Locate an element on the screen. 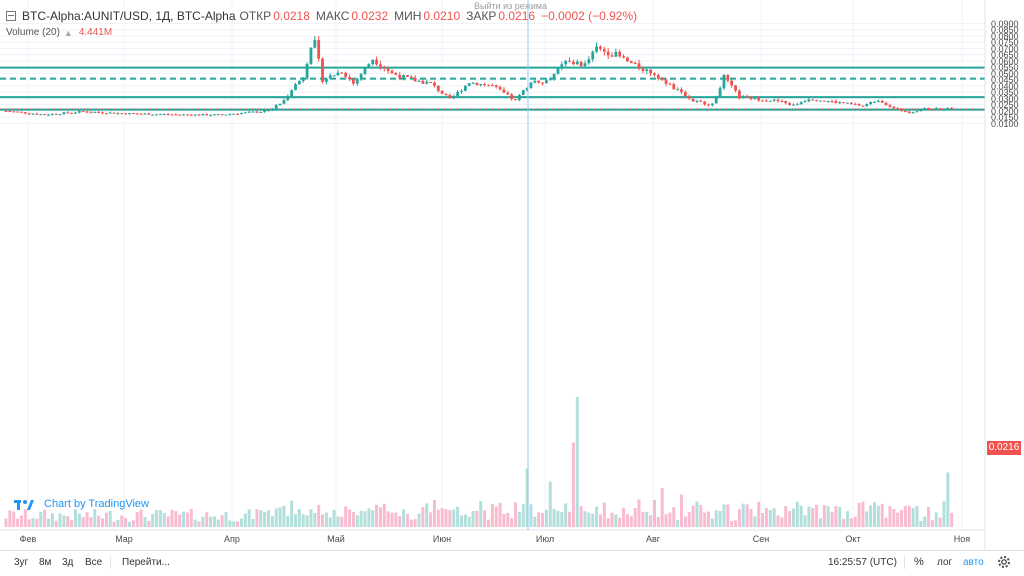  range-3d-button: 3д is located at coordinates (68, 562).